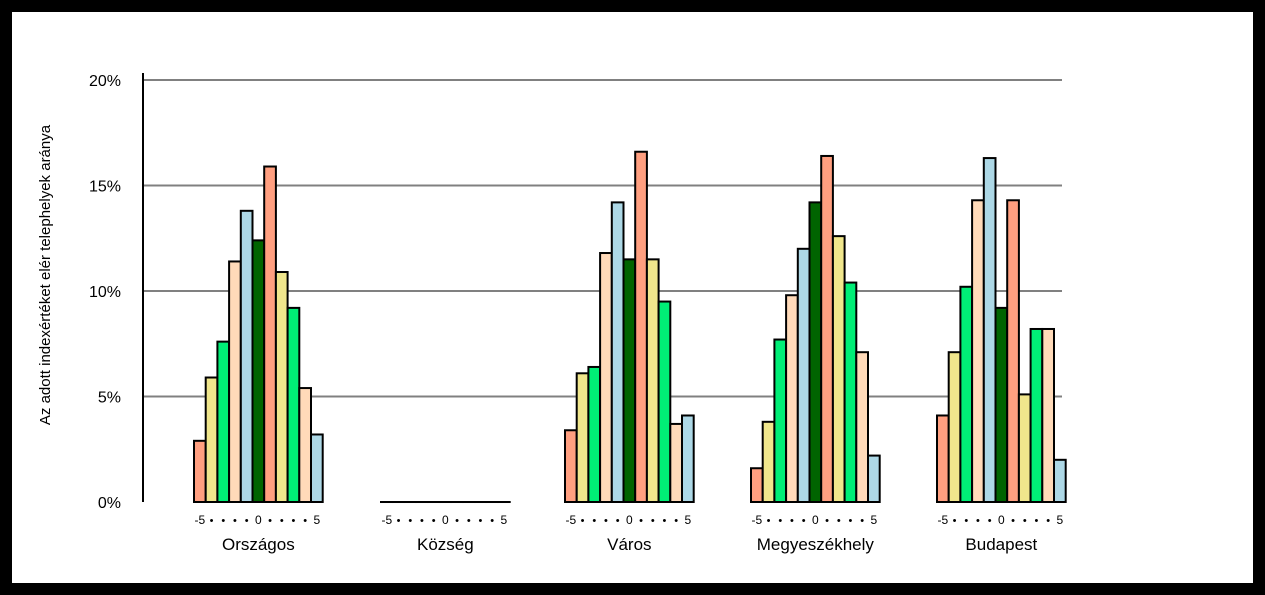 This screenshot has width=1265, height=595. What do you see at coordinates (1001, 544) in the screenshot?
I see `category-label: Budapest` at bounding box center [1001, 544].